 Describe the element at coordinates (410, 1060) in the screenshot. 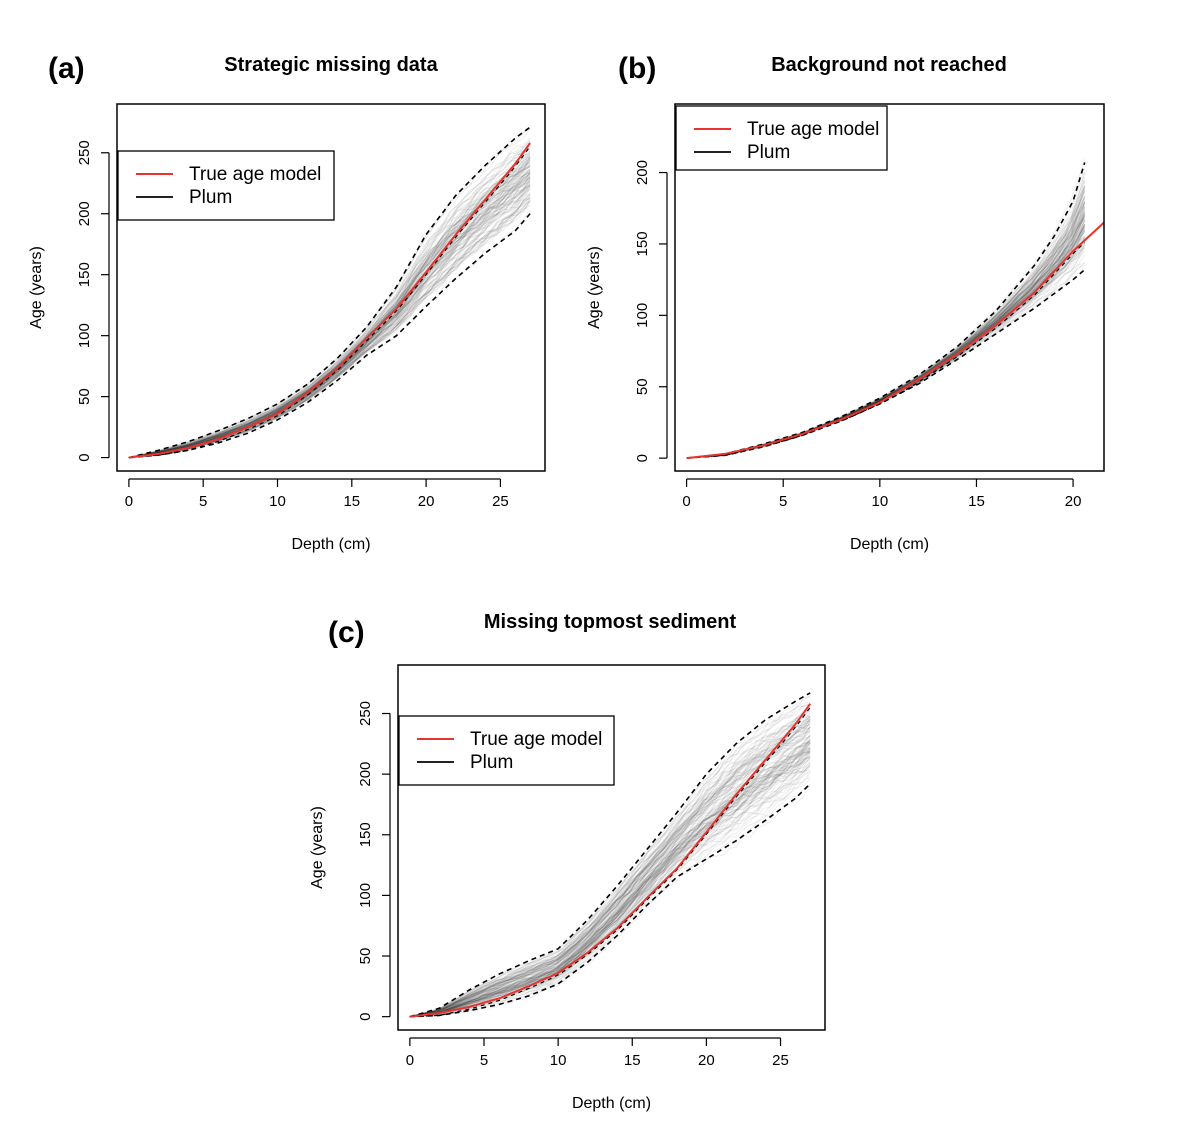

I see `x-tick-label: 0` at that location.